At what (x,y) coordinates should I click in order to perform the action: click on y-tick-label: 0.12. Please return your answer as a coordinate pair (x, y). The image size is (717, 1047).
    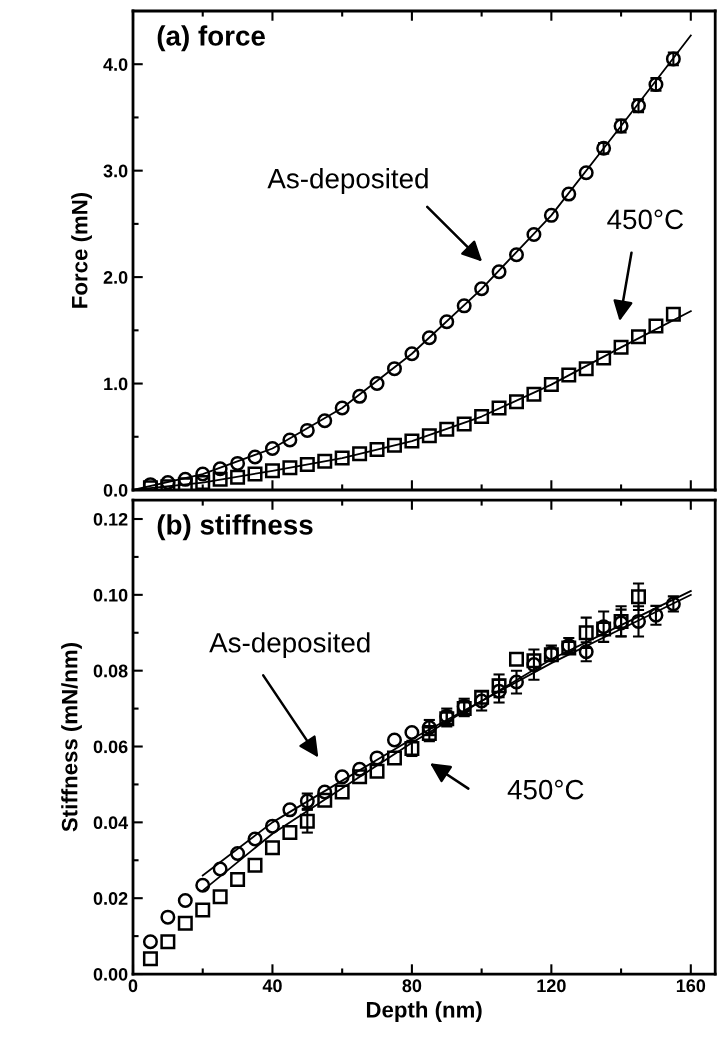
    Looking at the image, I should click on (110, 519).